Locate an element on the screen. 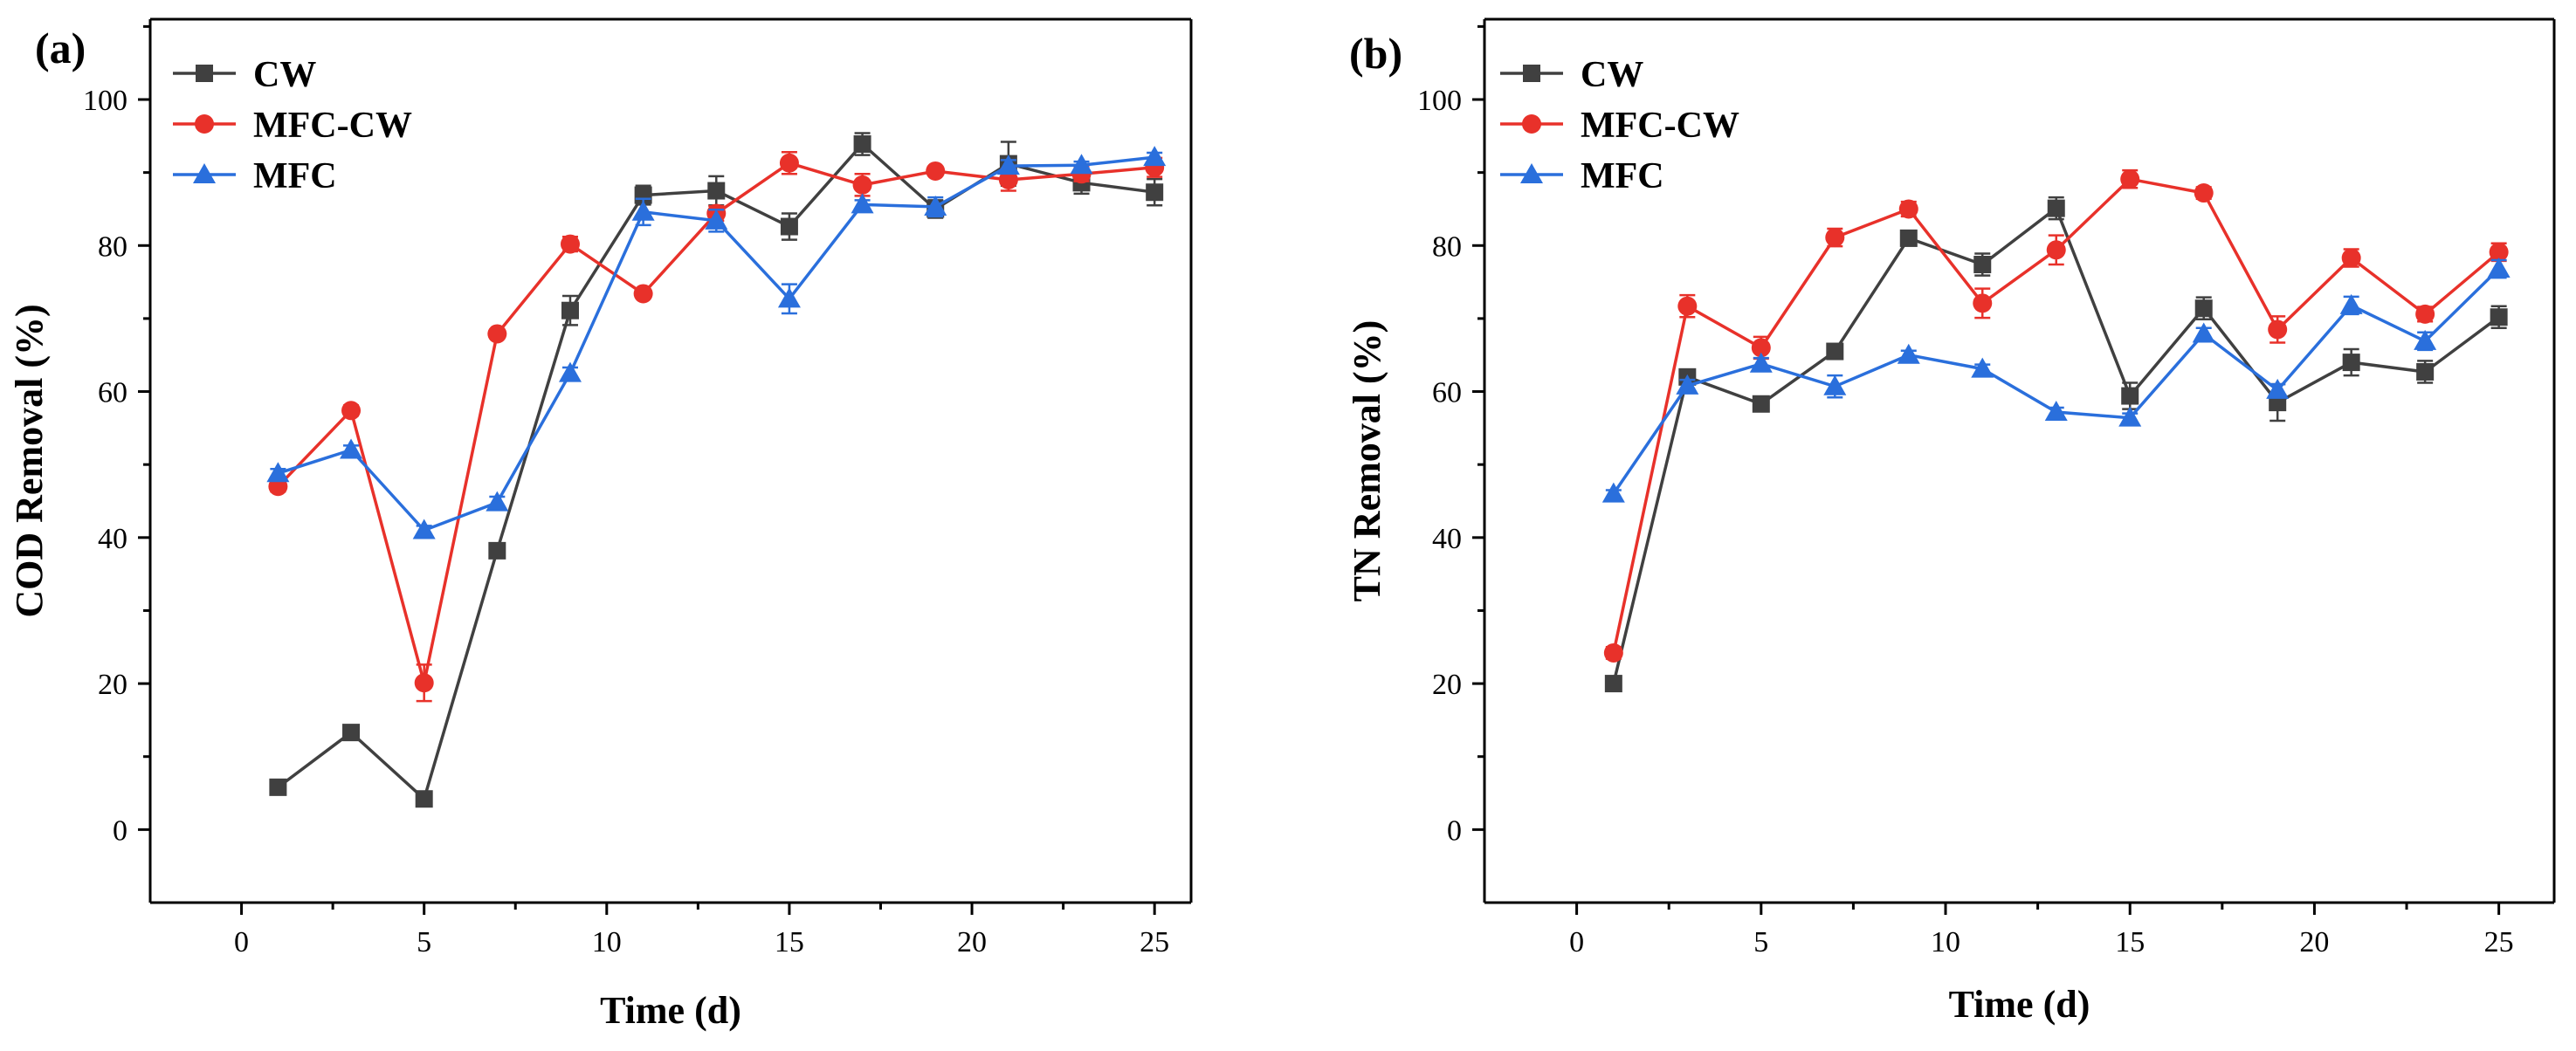 The height and width of the screenshot is (1051, 2576). panel-label: (a) is located at coordinates (60, 48).